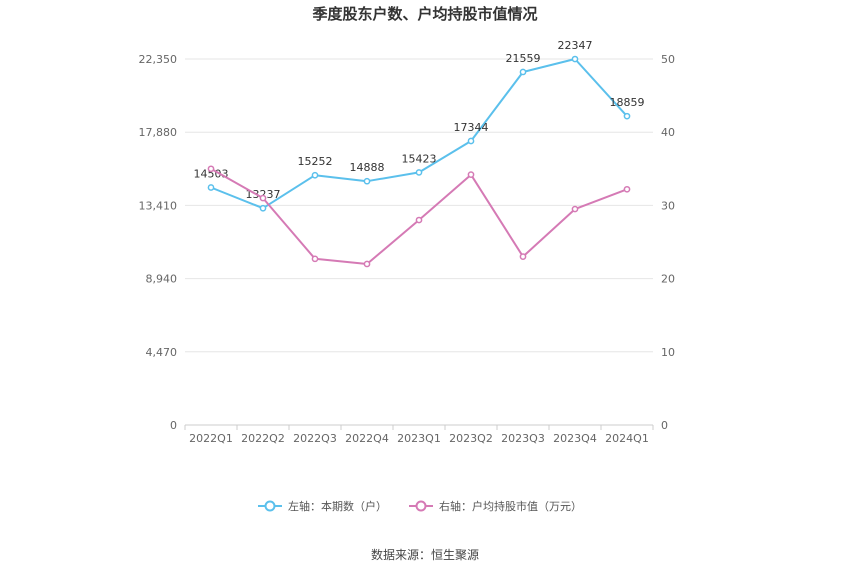 The height and width of the screenshot is (575, 850). I want to click on x-tick-label: 2022Q1, so click(211, 438).